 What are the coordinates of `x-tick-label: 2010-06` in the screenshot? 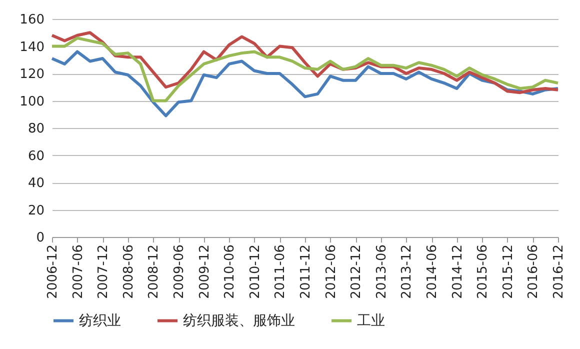 It's located at (230, 271).